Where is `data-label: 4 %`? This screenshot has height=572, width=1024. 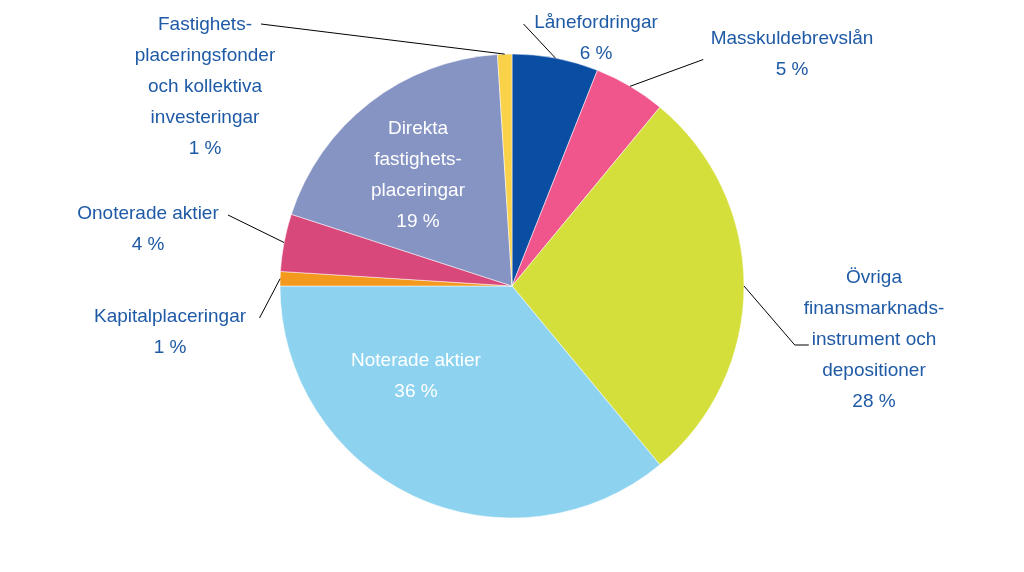
data-label: 4 % is located at coordinates (148, 243).